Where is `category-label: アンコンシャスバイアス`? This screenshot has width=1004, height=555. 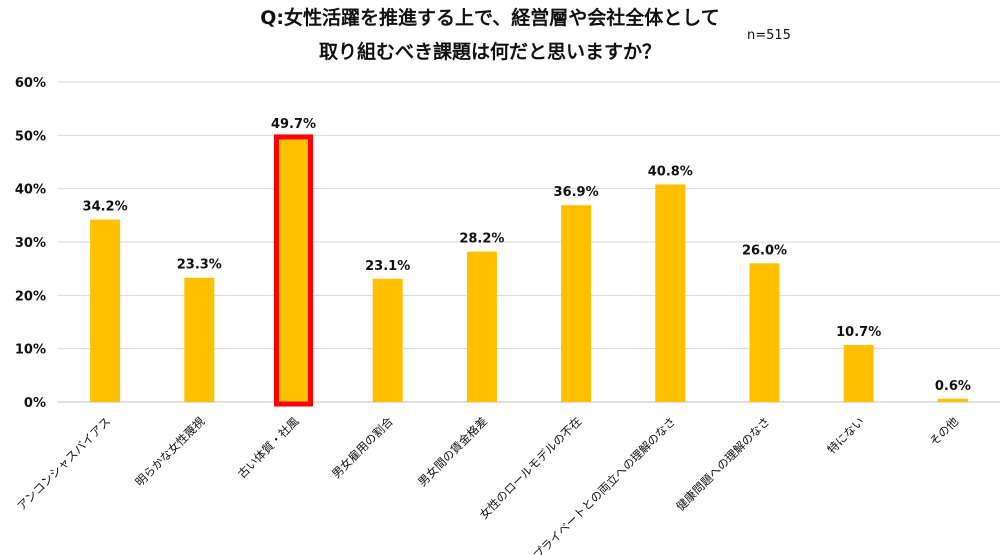
category-label: アンコンシャスバイアス is located at coordinates (63, 463).